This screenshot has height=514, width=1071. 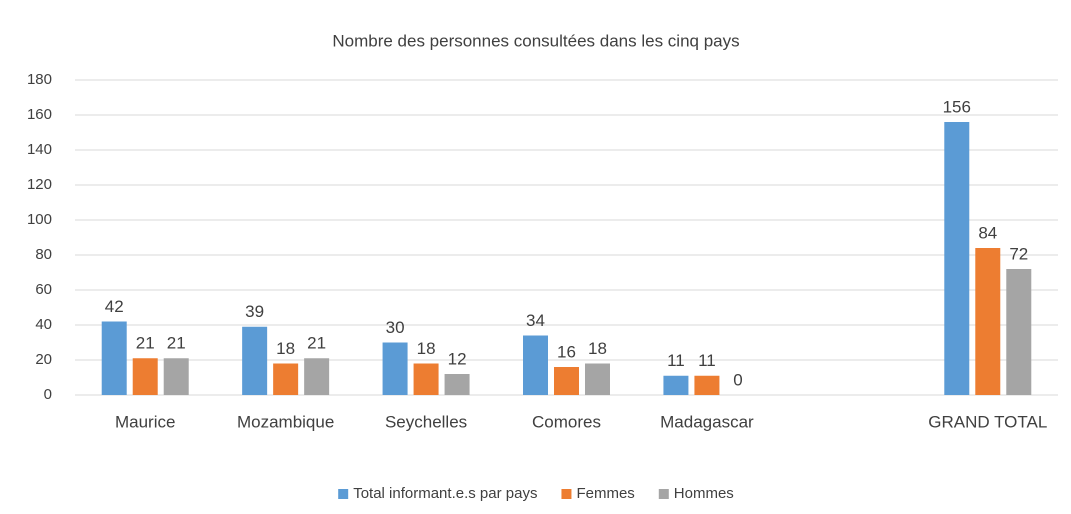 I want to click on x-tick-label: Madagascar, so click(x=707, y=421).